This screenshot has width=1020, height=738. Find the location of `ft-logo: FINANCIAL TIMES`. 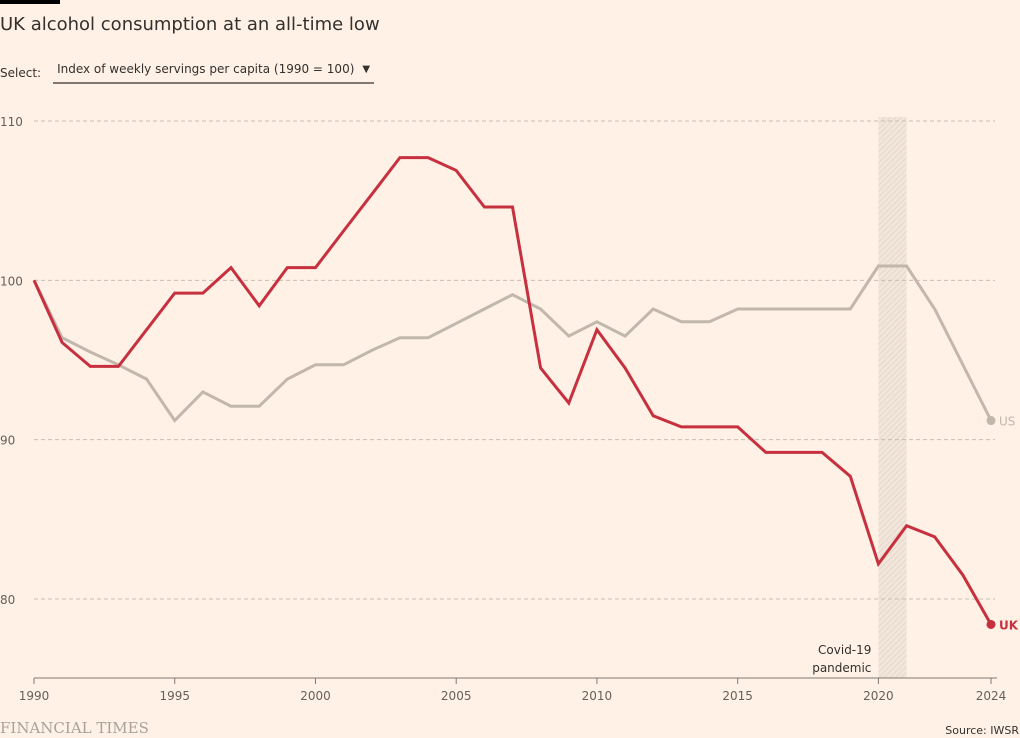

ft-logo: FINANCIAL TIMES is located at coordinates (74, 728).